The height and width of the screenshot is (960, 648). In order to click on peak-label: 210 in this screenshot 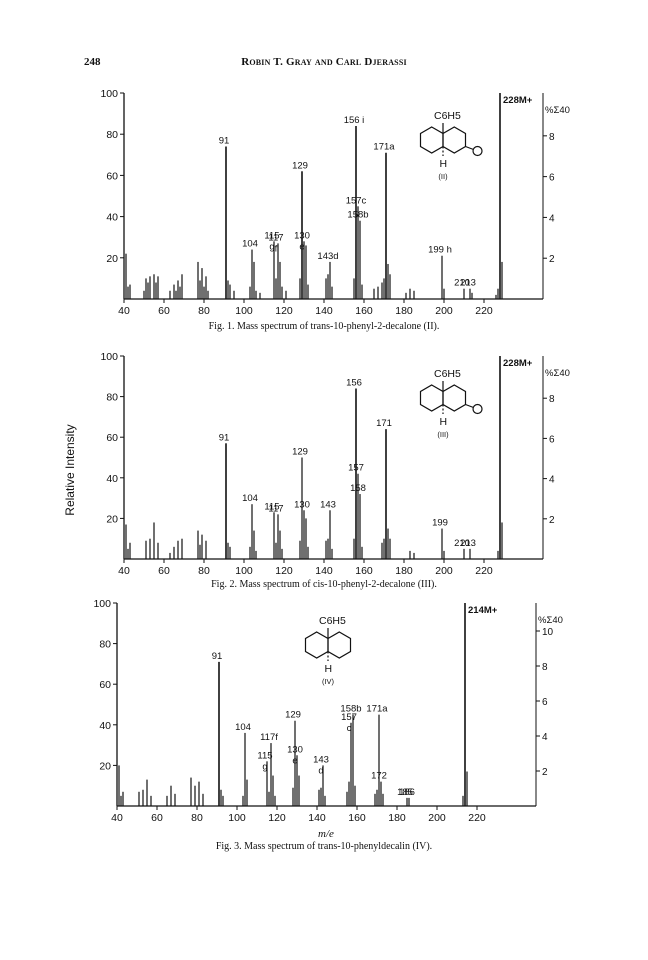, I will do `click(462, 283)`.